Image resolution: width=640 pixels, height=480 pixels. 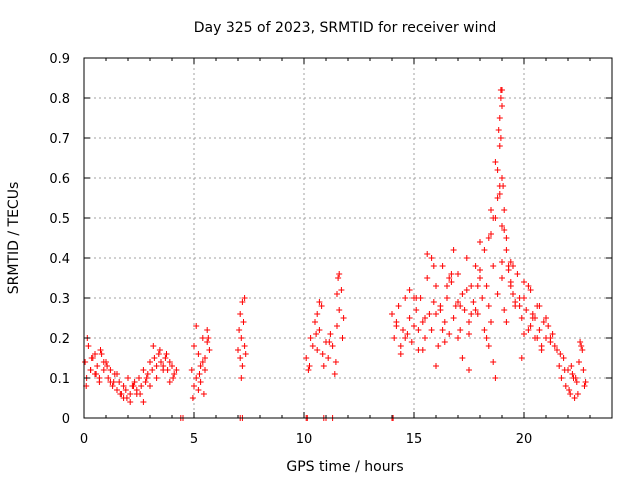 What do you see at coordinates (59, 339) in the screenshot?
I see `y-tick-label: 0.2` at bounding box center [59, 339].